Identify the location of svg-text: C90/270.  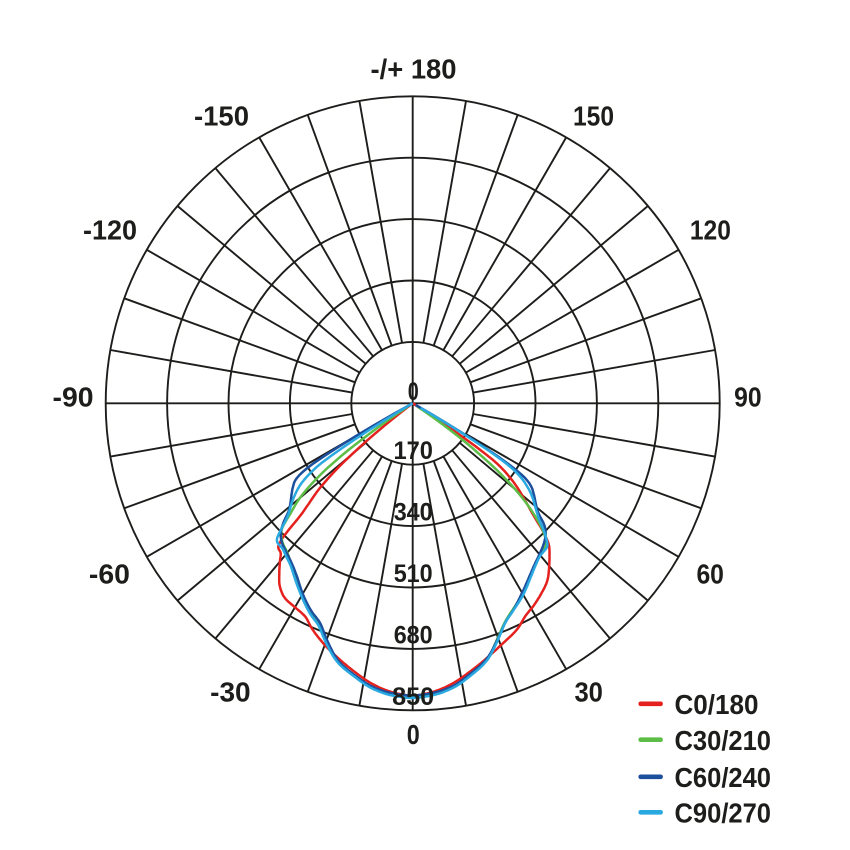
(723, 813).